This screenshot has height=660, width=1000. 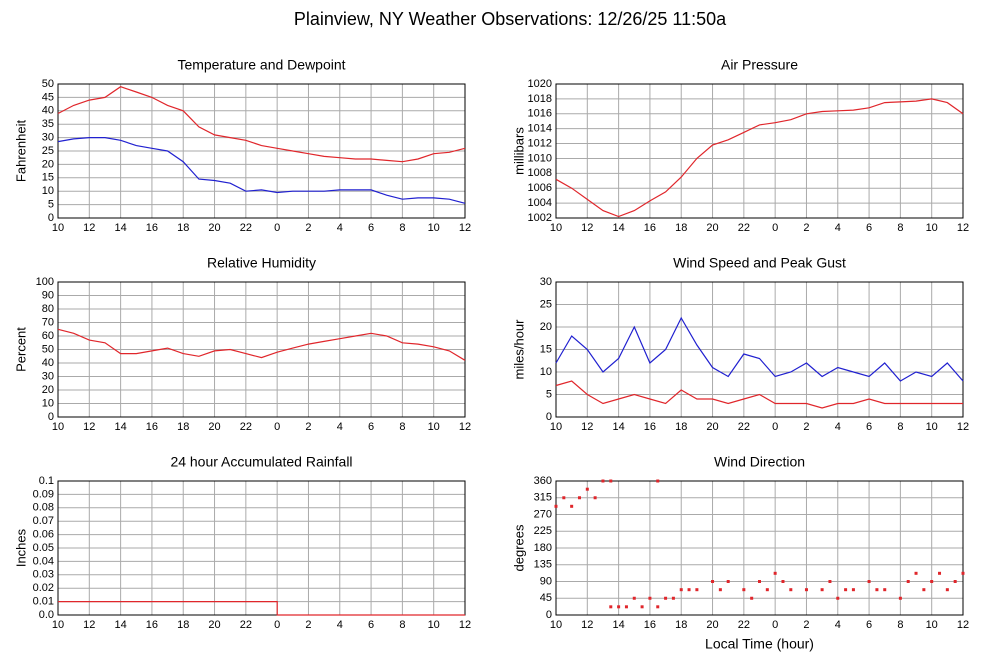 I want to click on y-tick-label: 315, so click(x=543, y=498).